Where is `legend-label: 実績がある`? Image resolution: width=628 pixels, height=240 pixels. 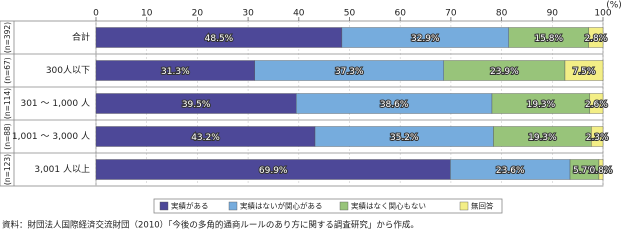 legend-label: 実績がある is located at coordinates (190, 206).